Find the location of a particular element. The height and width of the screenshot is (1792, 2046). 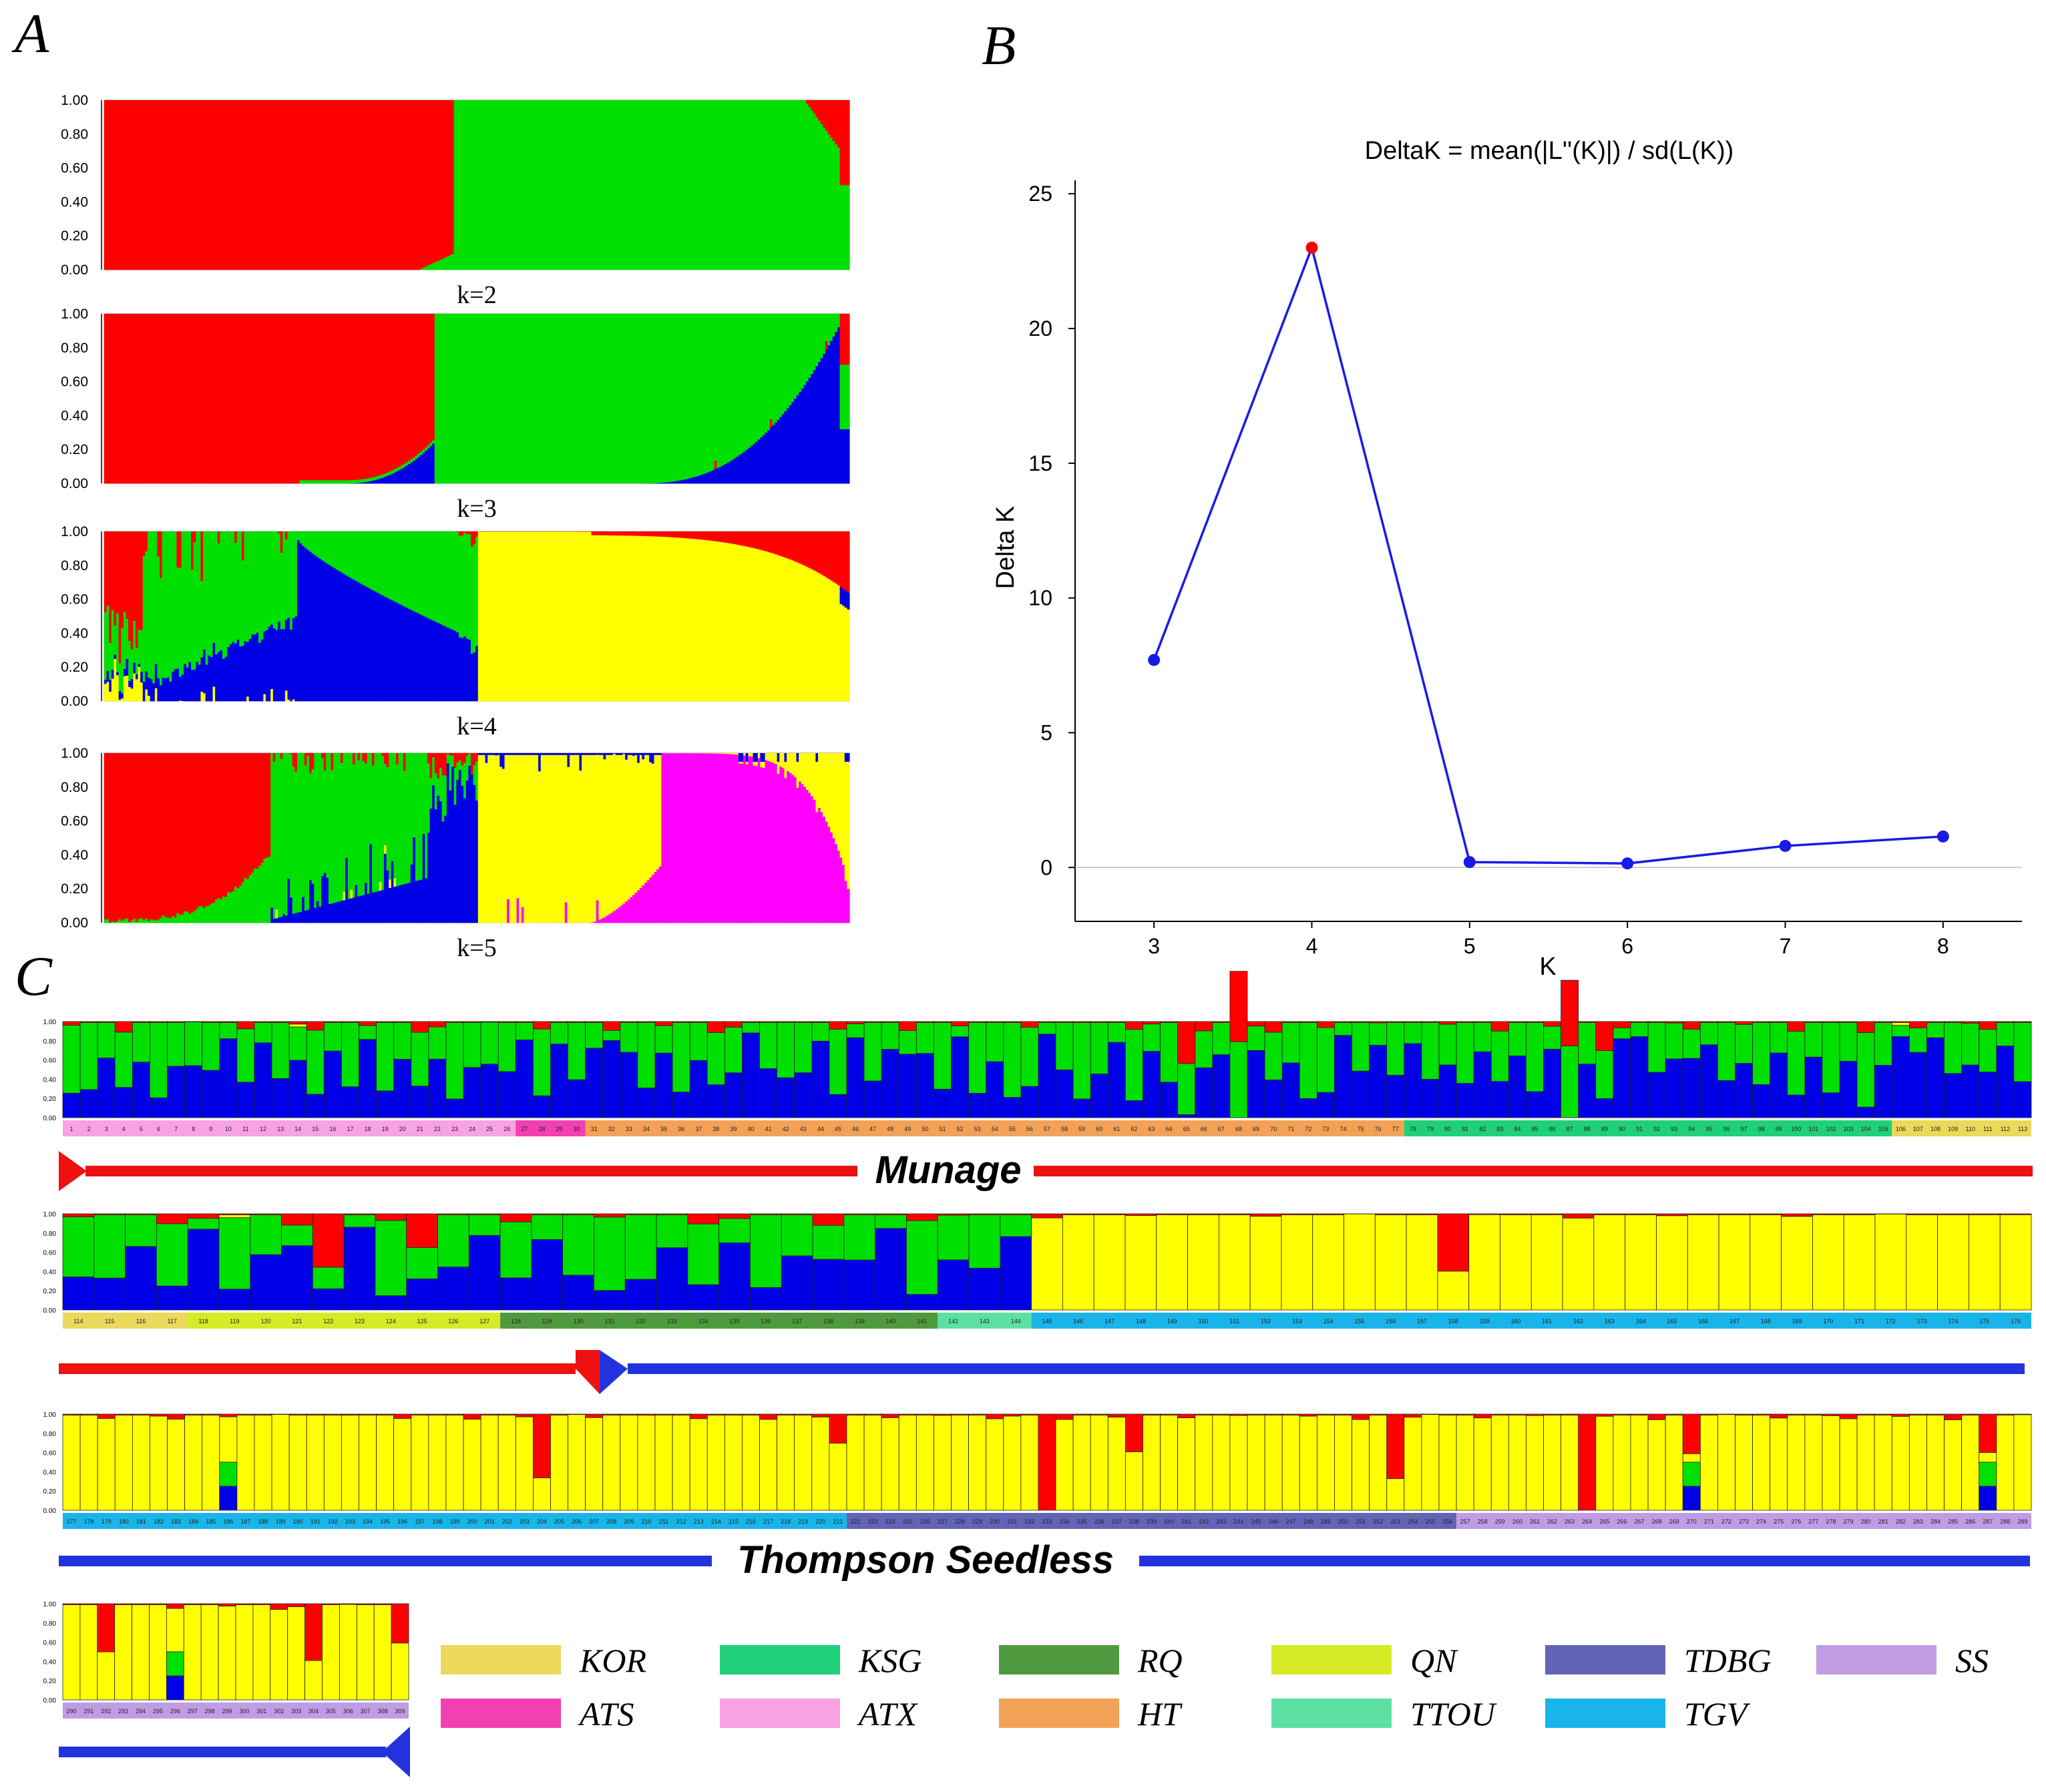

y-tick-label: 1.00 is located at coordinates (74, 314).